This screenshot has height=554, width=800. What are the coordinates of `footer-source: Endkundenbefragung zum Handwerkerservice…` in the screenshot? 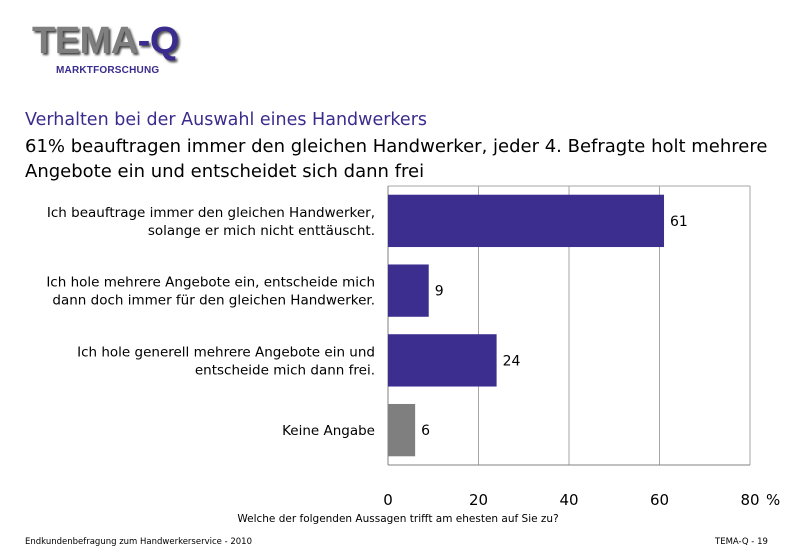 It's located at (138, 542).